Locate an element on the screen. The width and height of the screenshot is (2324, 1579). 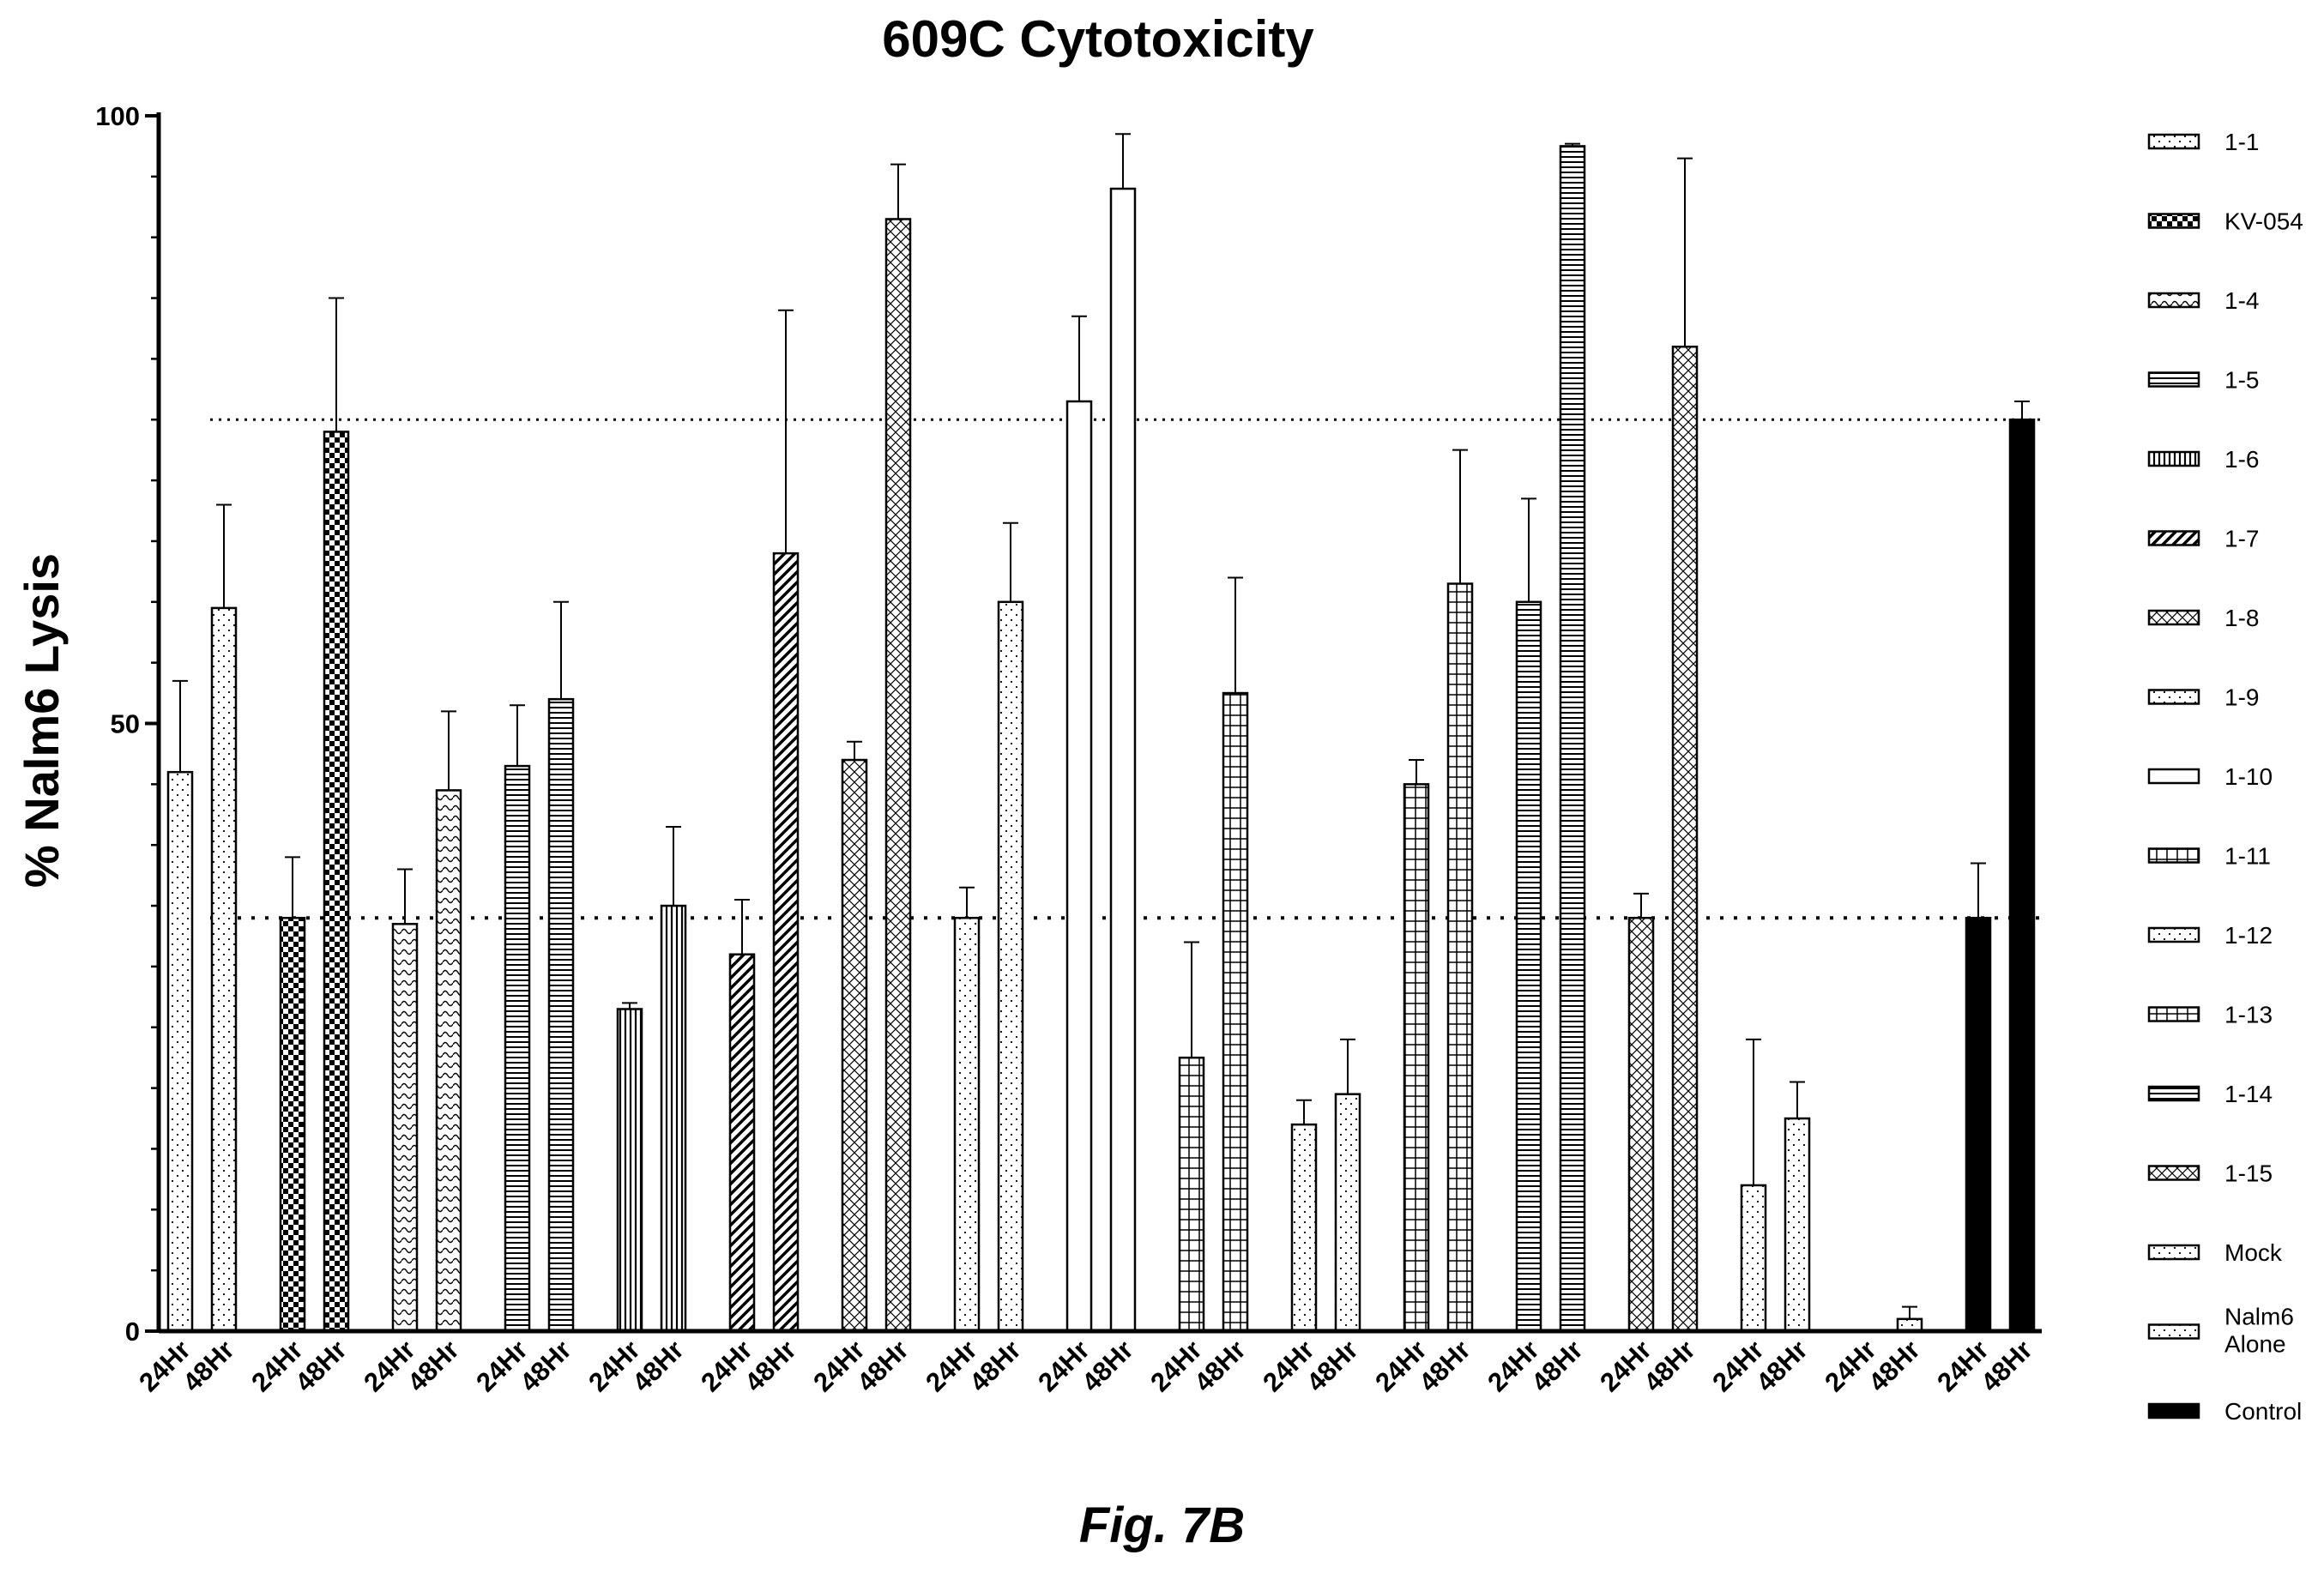
error-bar-1-10-24hr is located at coordinates (1079, 358).